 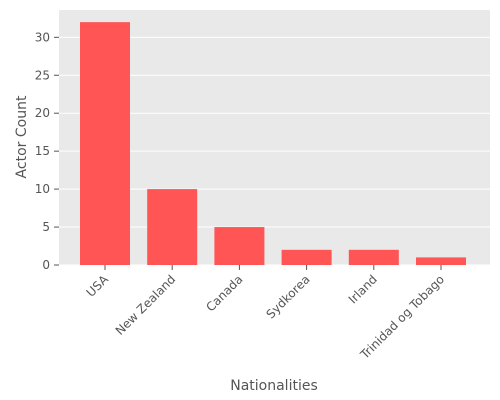 I want to click on y-tick-label: 15, so click(x=42, y=151).